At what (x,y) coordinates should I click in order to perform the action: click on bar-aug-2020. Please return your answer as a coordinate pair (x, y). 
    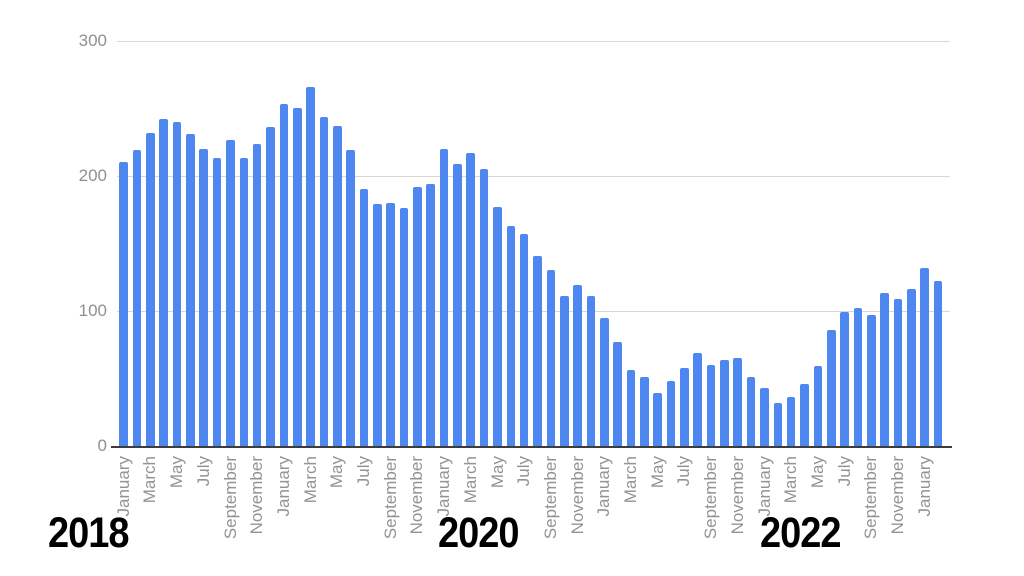
    Looking at the image, I should click on (537, 351).